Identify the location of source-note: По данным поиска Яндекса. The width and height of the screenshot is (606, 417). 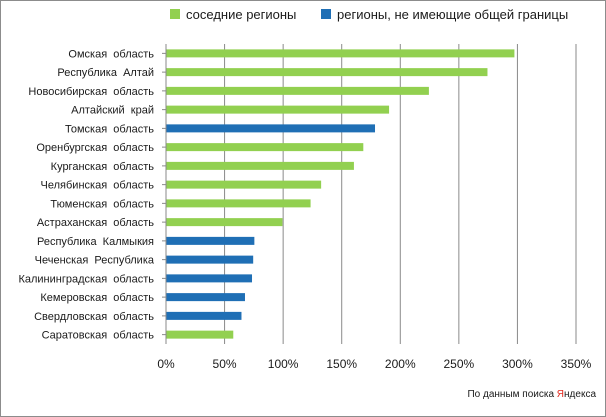
(531, 394).